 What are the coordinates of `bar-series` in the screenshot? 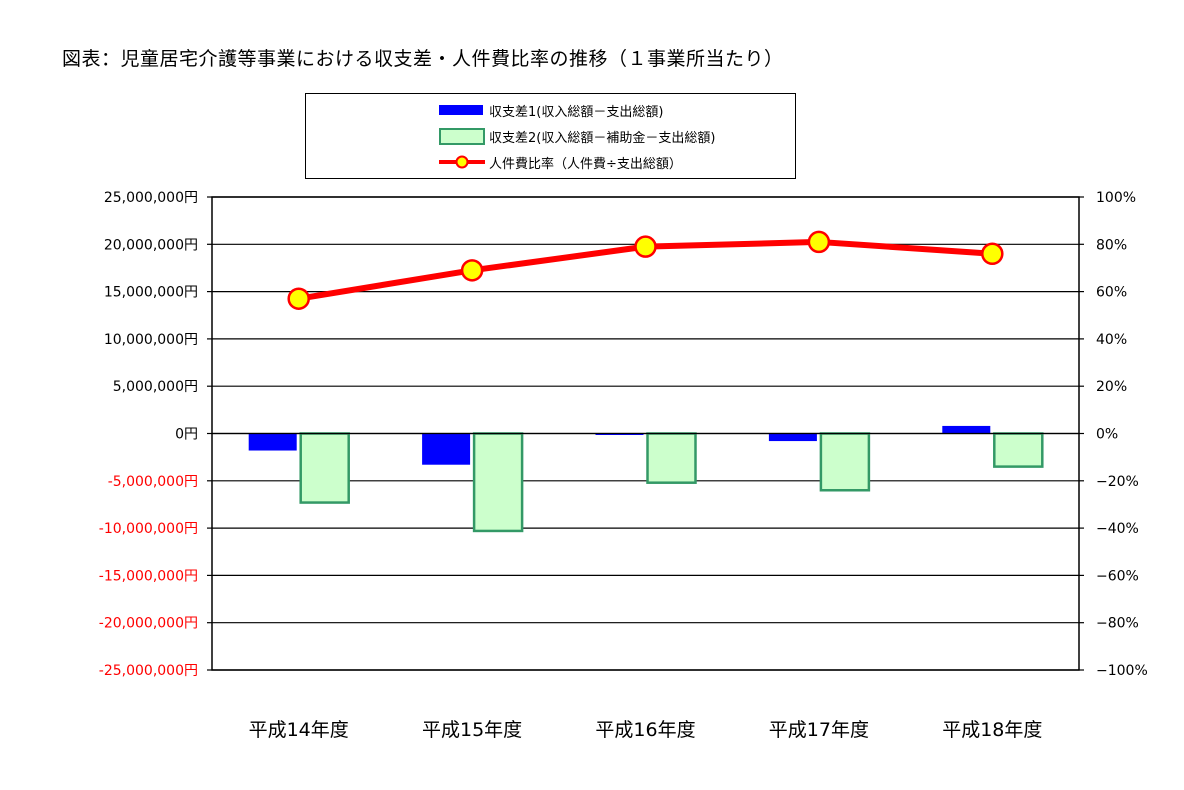 It's located at (645, 479).